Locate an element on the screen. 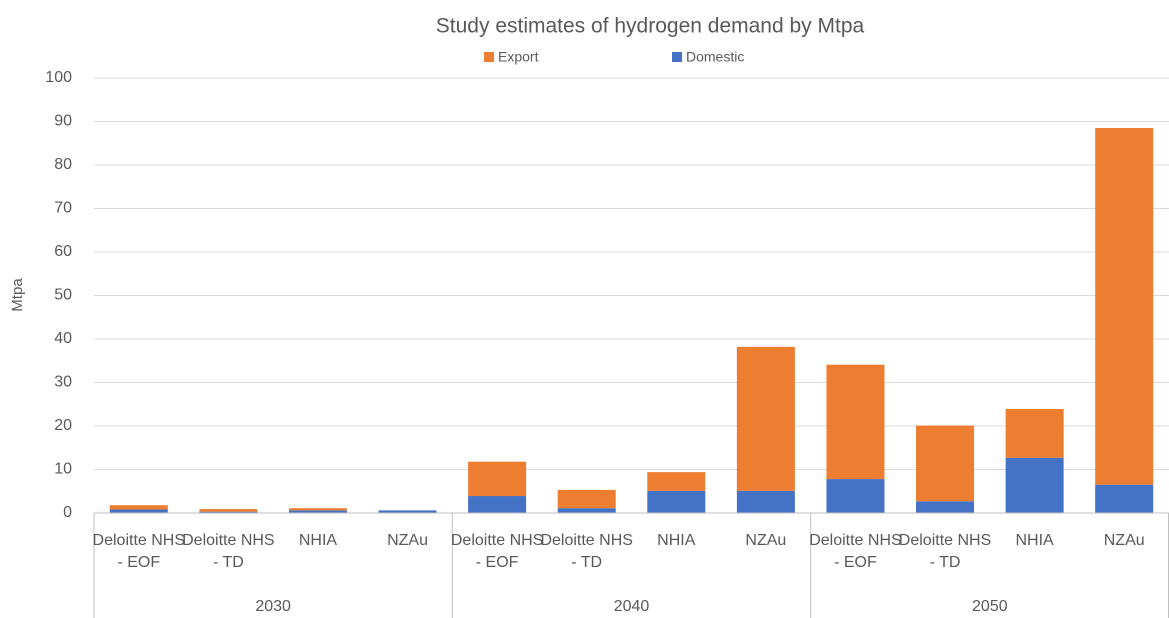 The height and width of the screenshot is (618, 1169). y-tick-label: 50 is located at coordinates (63, 295).